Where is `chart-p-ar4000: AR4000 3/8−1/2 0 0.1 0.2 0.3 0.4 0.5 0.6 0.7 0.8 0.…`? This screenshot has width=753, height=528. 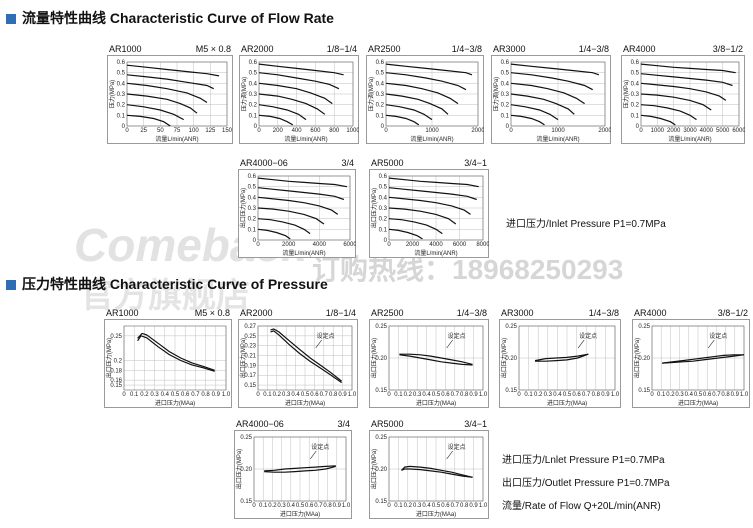
chart-p-ar4000: AR4000 3/8−1/2 0 0.1 0.2 0.3 0.4 0.5 0.6 0.7 0.8 0.… is located at coordinates (691, 358).